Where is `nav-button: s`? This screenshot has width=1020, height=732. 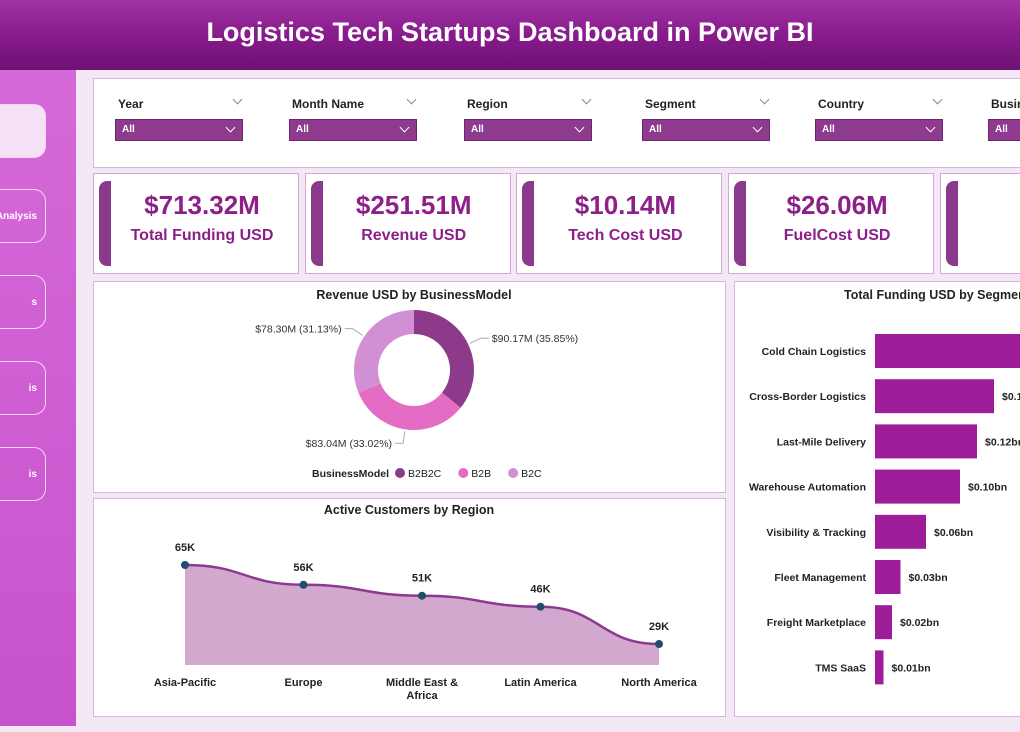 nav-button: s is located at coordinates (23, 302).